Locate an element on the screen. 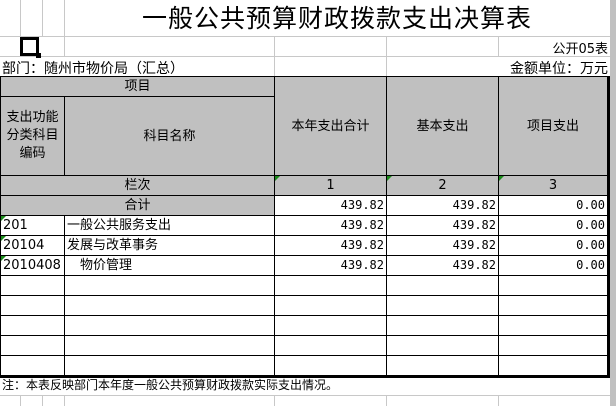 The width and height of the screenshot is (616, 406). footnote: 注：本表反映部门本年度一般公共预算财政拨款实际支出情况。 is located at coordinates (170, 385).